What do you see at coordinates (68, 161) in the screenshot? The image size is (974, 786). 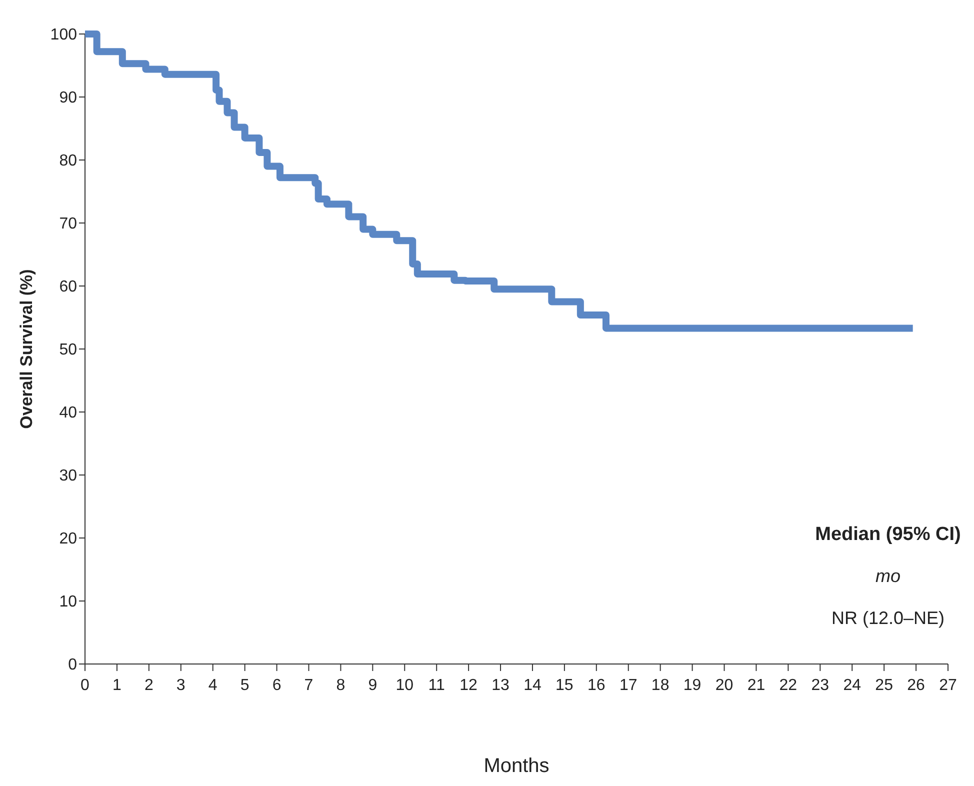 I see `y-tick-label: 80` at bounding box center [68, 161].